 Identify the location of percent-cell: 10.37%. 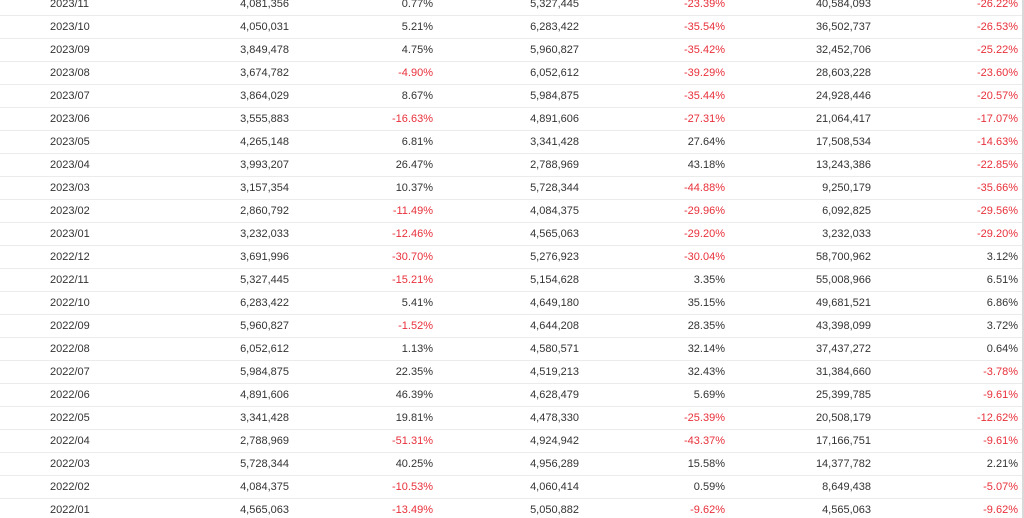
(361, 188).